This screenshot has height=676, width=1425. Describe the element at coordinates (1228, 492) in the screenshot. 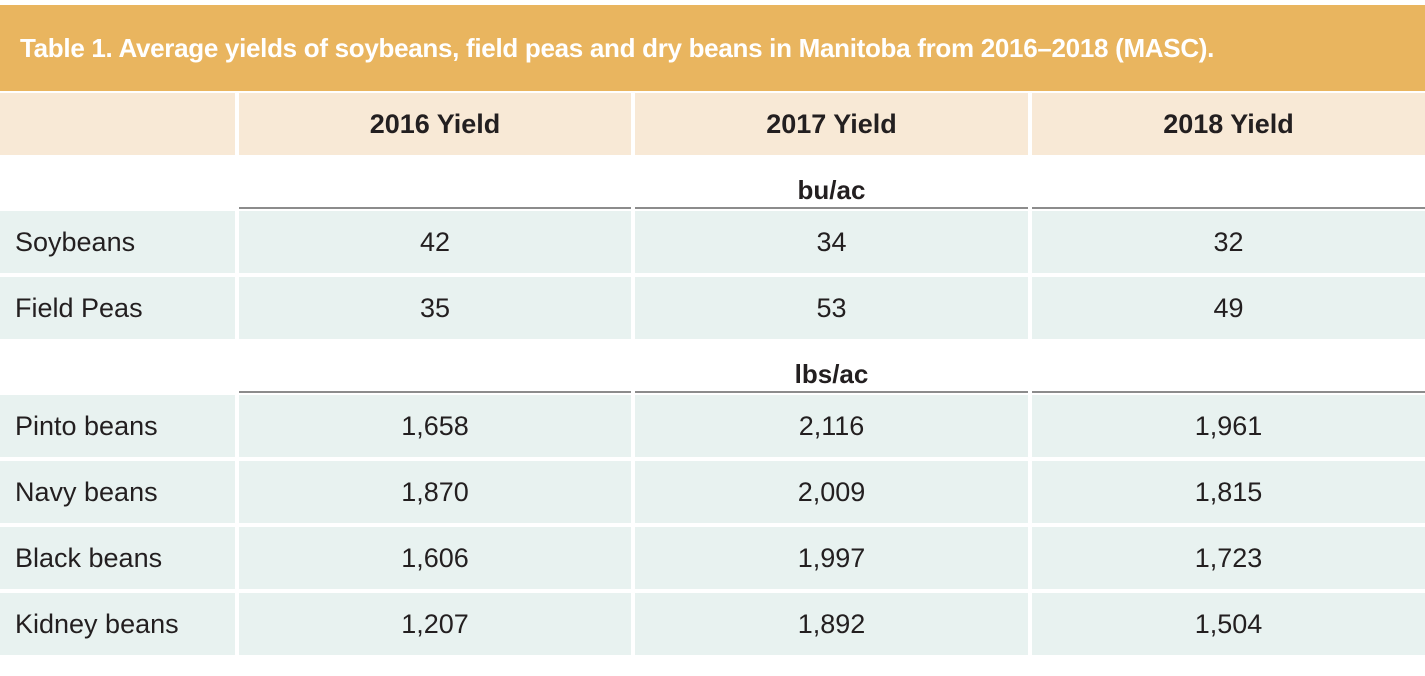

I see `cell-navy-2018: 1,815` at that location.